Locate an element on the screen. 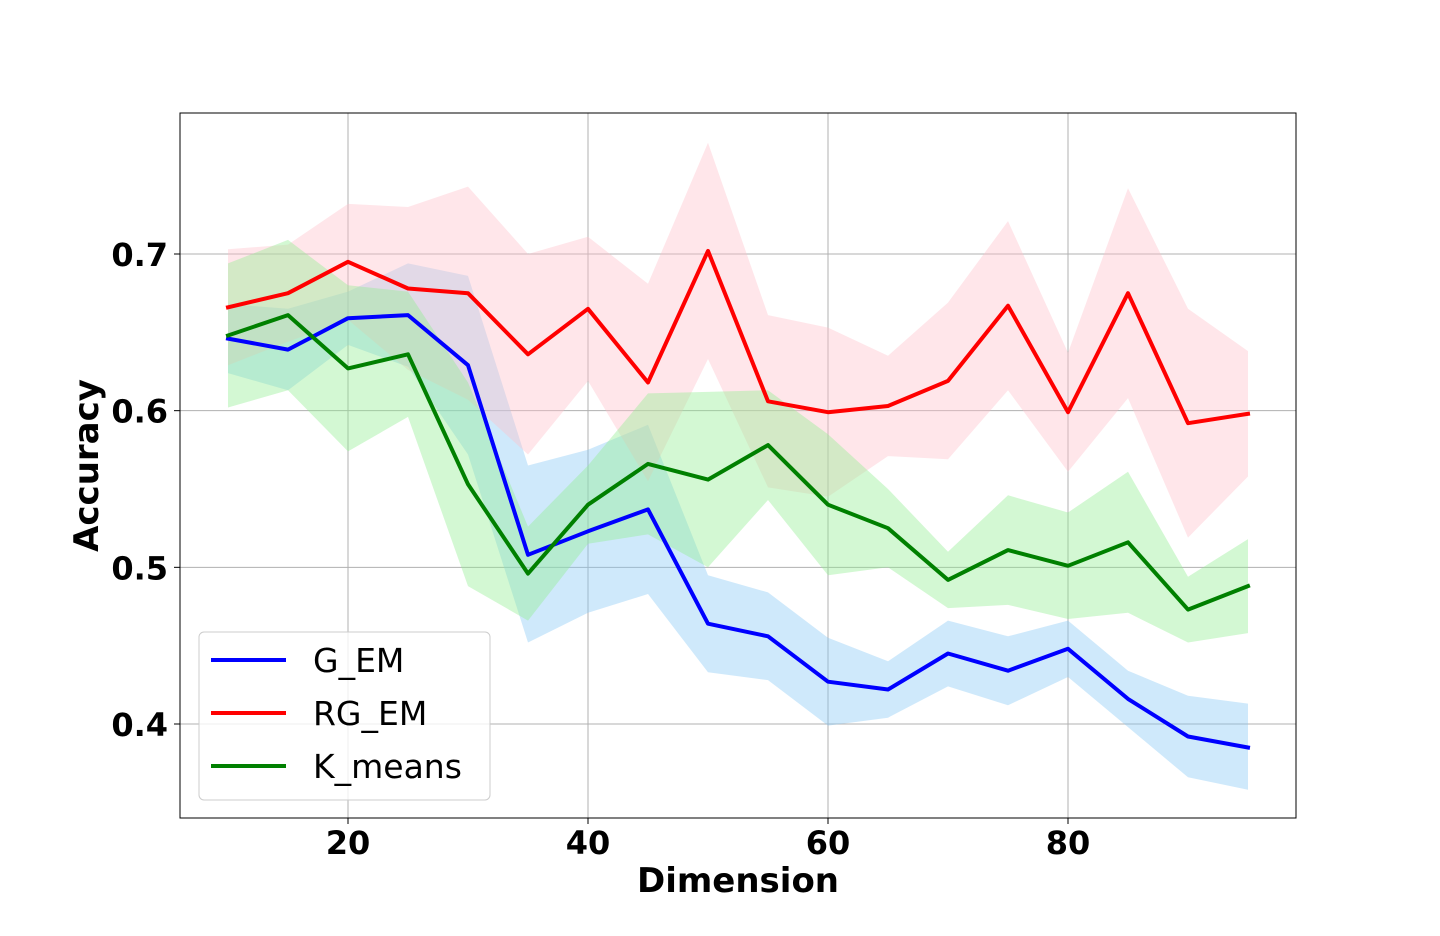  x-tick-label: 60 is located at coordinates (828, 843).